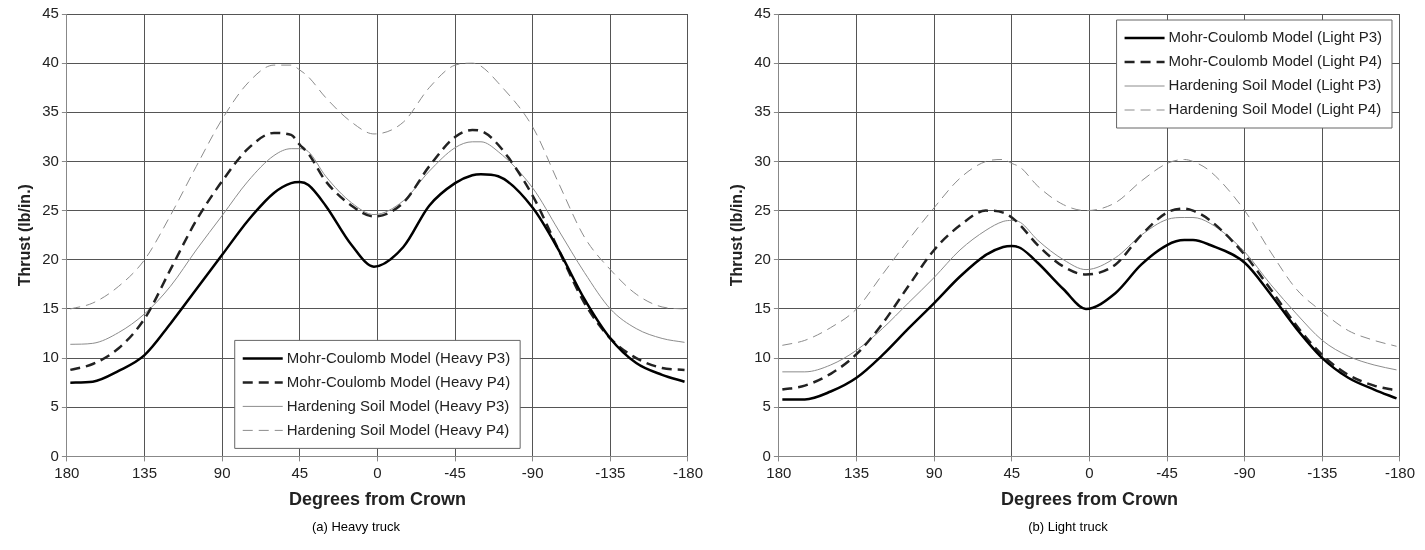 This screenshot has width=1425, height=550. I want to click on legend-label: Mohr-Coulomb Model (Light P3), so click(1275, 37).